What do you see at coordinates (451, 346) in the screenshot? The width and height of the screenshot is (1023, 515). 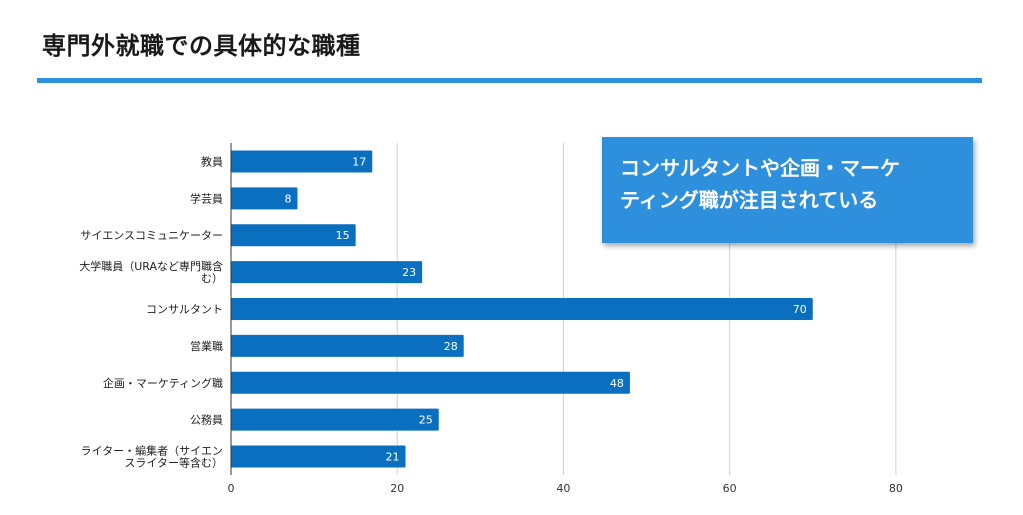 I see `data-label: 28` at bounding box center [451, 346].